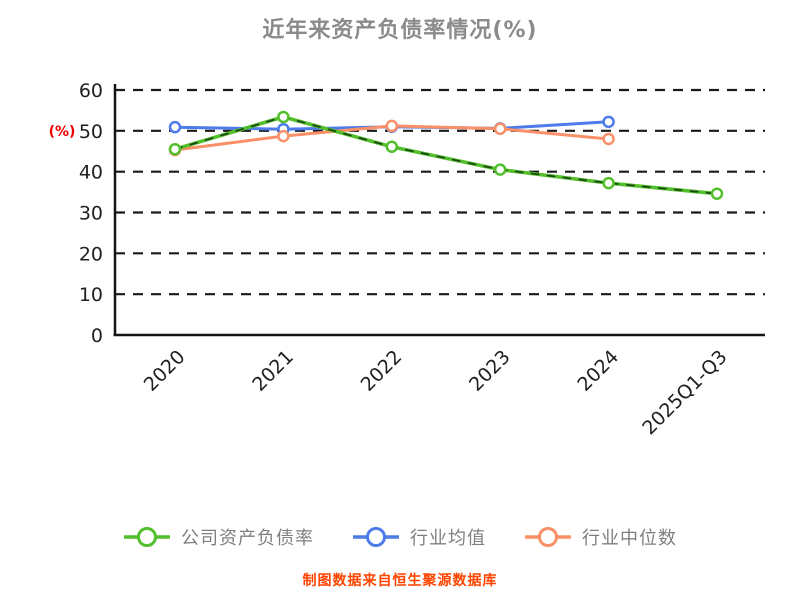 This screenshot has height=600, width=800. What do you see at coordinates (598, 371) in the screenshot?
I see `x-tick-label: 2024` at bounding box center [598, 371].